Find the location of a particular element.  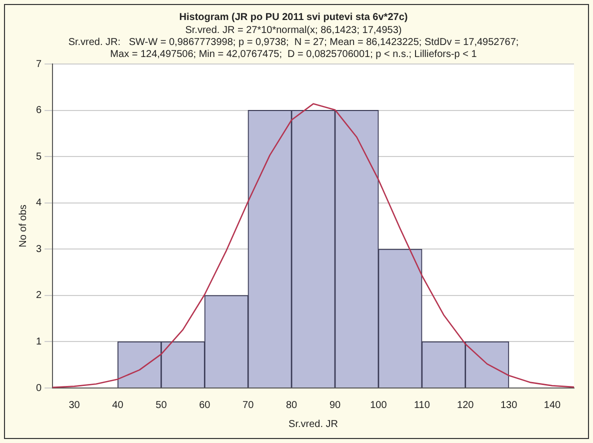

x-tick-label: 80 is located at coordinates (292, 405).